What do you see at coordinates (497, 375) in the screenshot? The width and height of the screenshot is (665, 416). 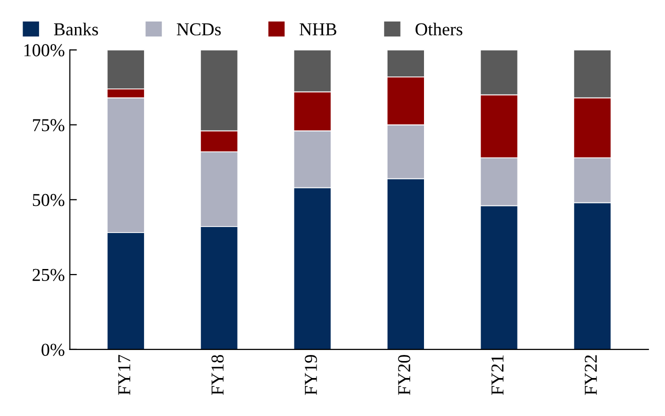 I see `x-tick-label: FY21` at bounding box center [497, 375].